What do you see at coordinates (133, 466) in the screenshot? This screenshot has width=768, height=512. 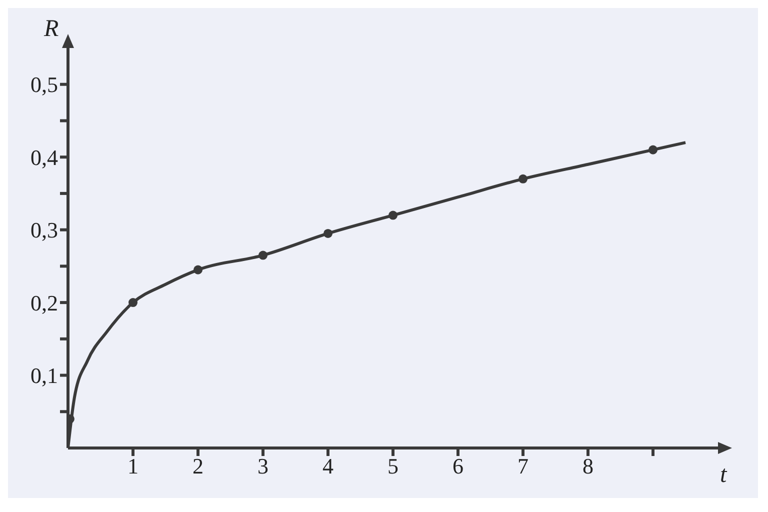 I see `x-tick-label: 1` at bounding box center [133, 466].